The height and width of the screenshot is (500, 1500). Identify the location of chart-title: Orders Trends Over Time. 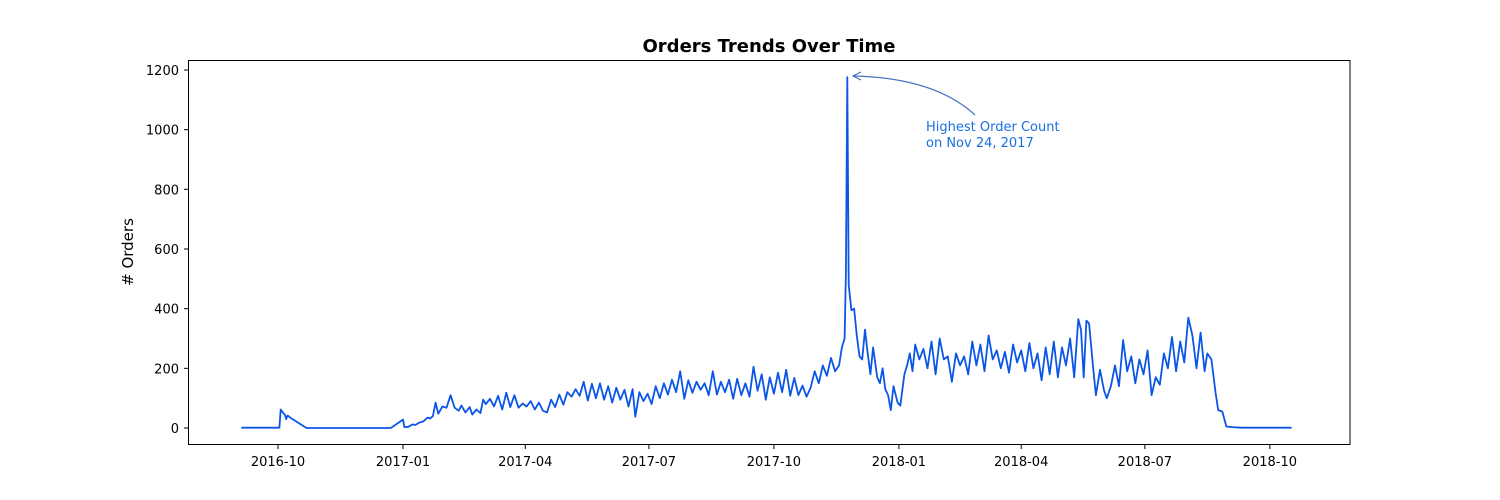
(769, 46).